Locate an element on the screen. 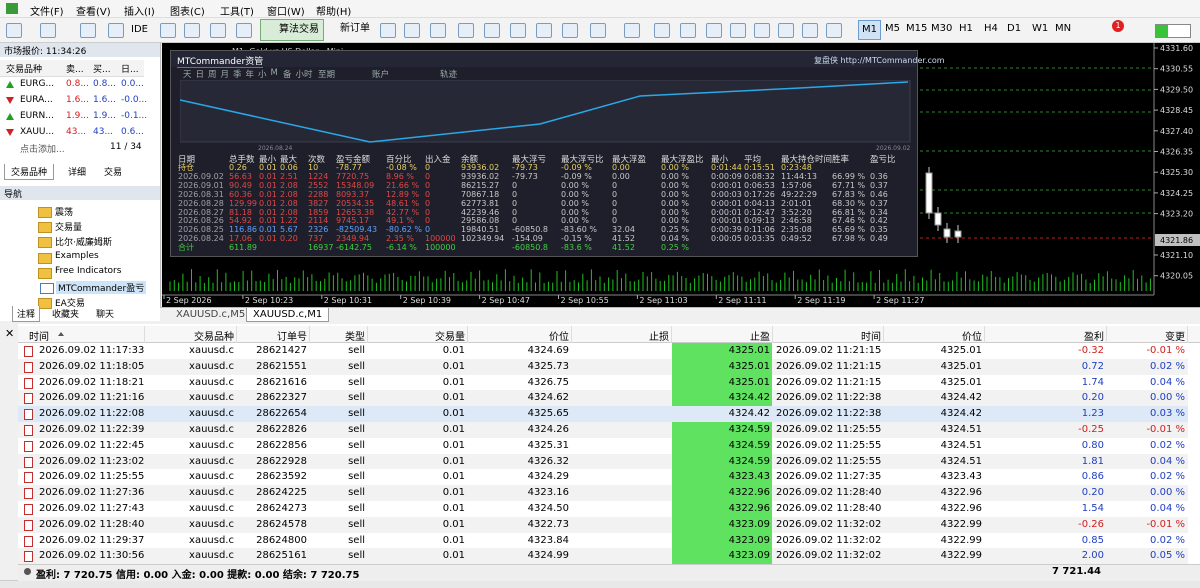  tree-item: Examples is located at coordinates (77, 255).